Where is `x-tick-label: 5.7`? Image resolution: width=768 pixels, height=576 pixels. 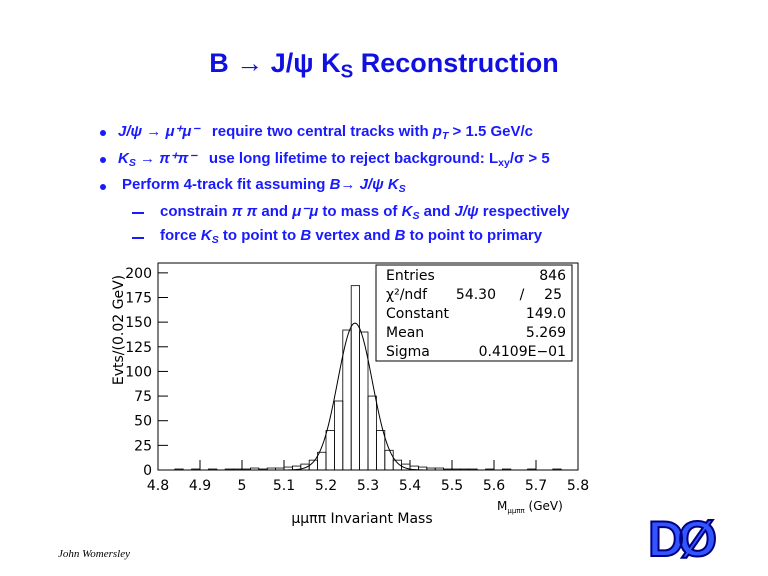
x-tick-label: 5.7 is located at coordinates (536, 486).